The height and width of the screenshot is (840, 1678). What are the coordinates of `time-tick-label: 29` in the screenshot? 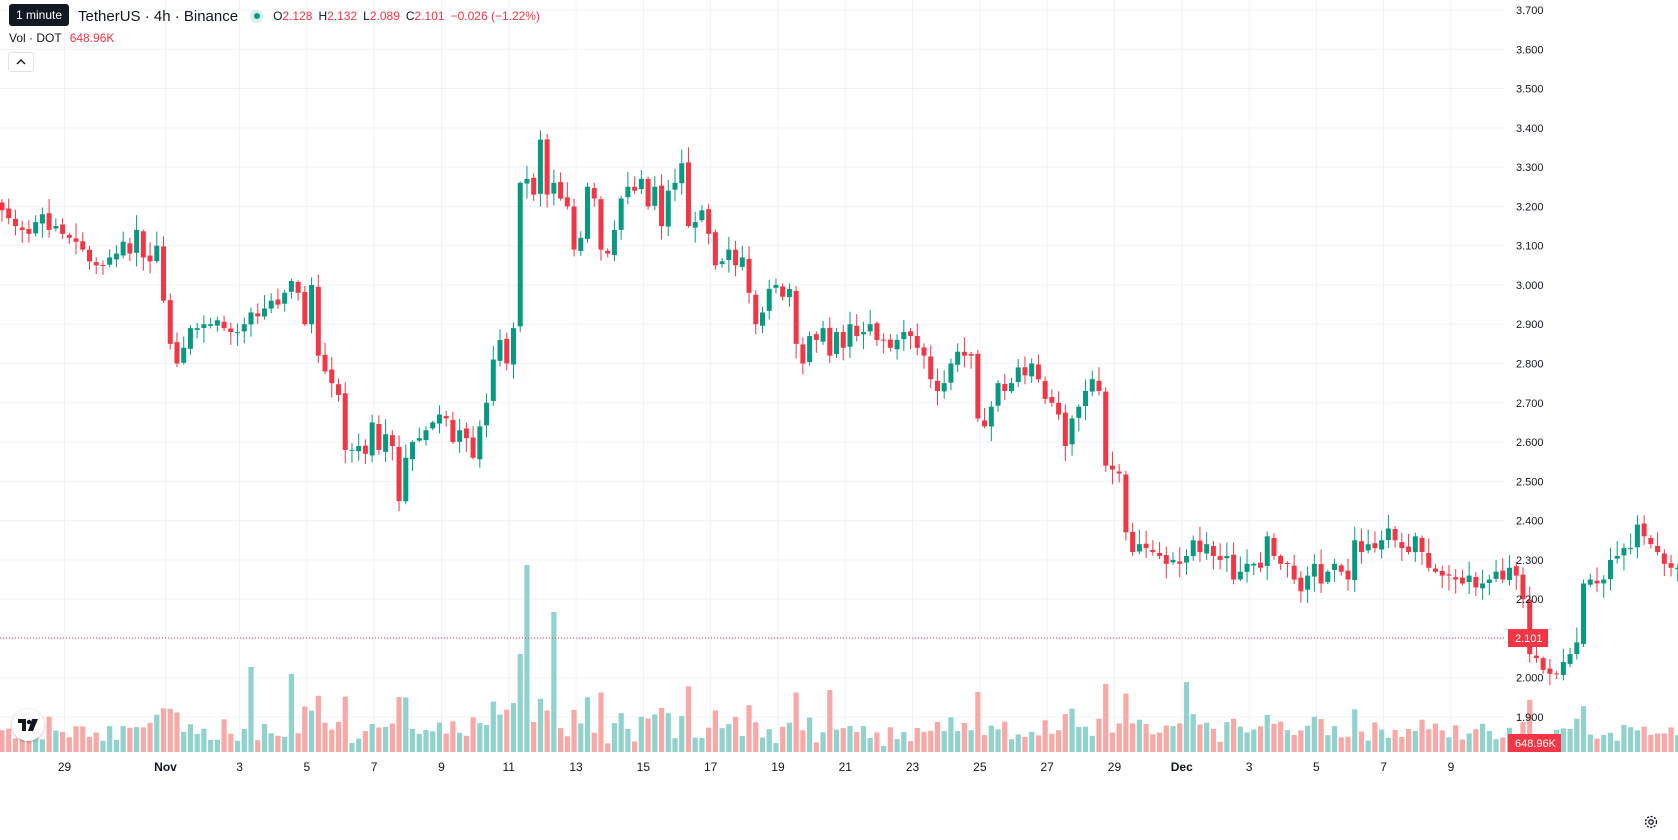 It's located at (65, 767).